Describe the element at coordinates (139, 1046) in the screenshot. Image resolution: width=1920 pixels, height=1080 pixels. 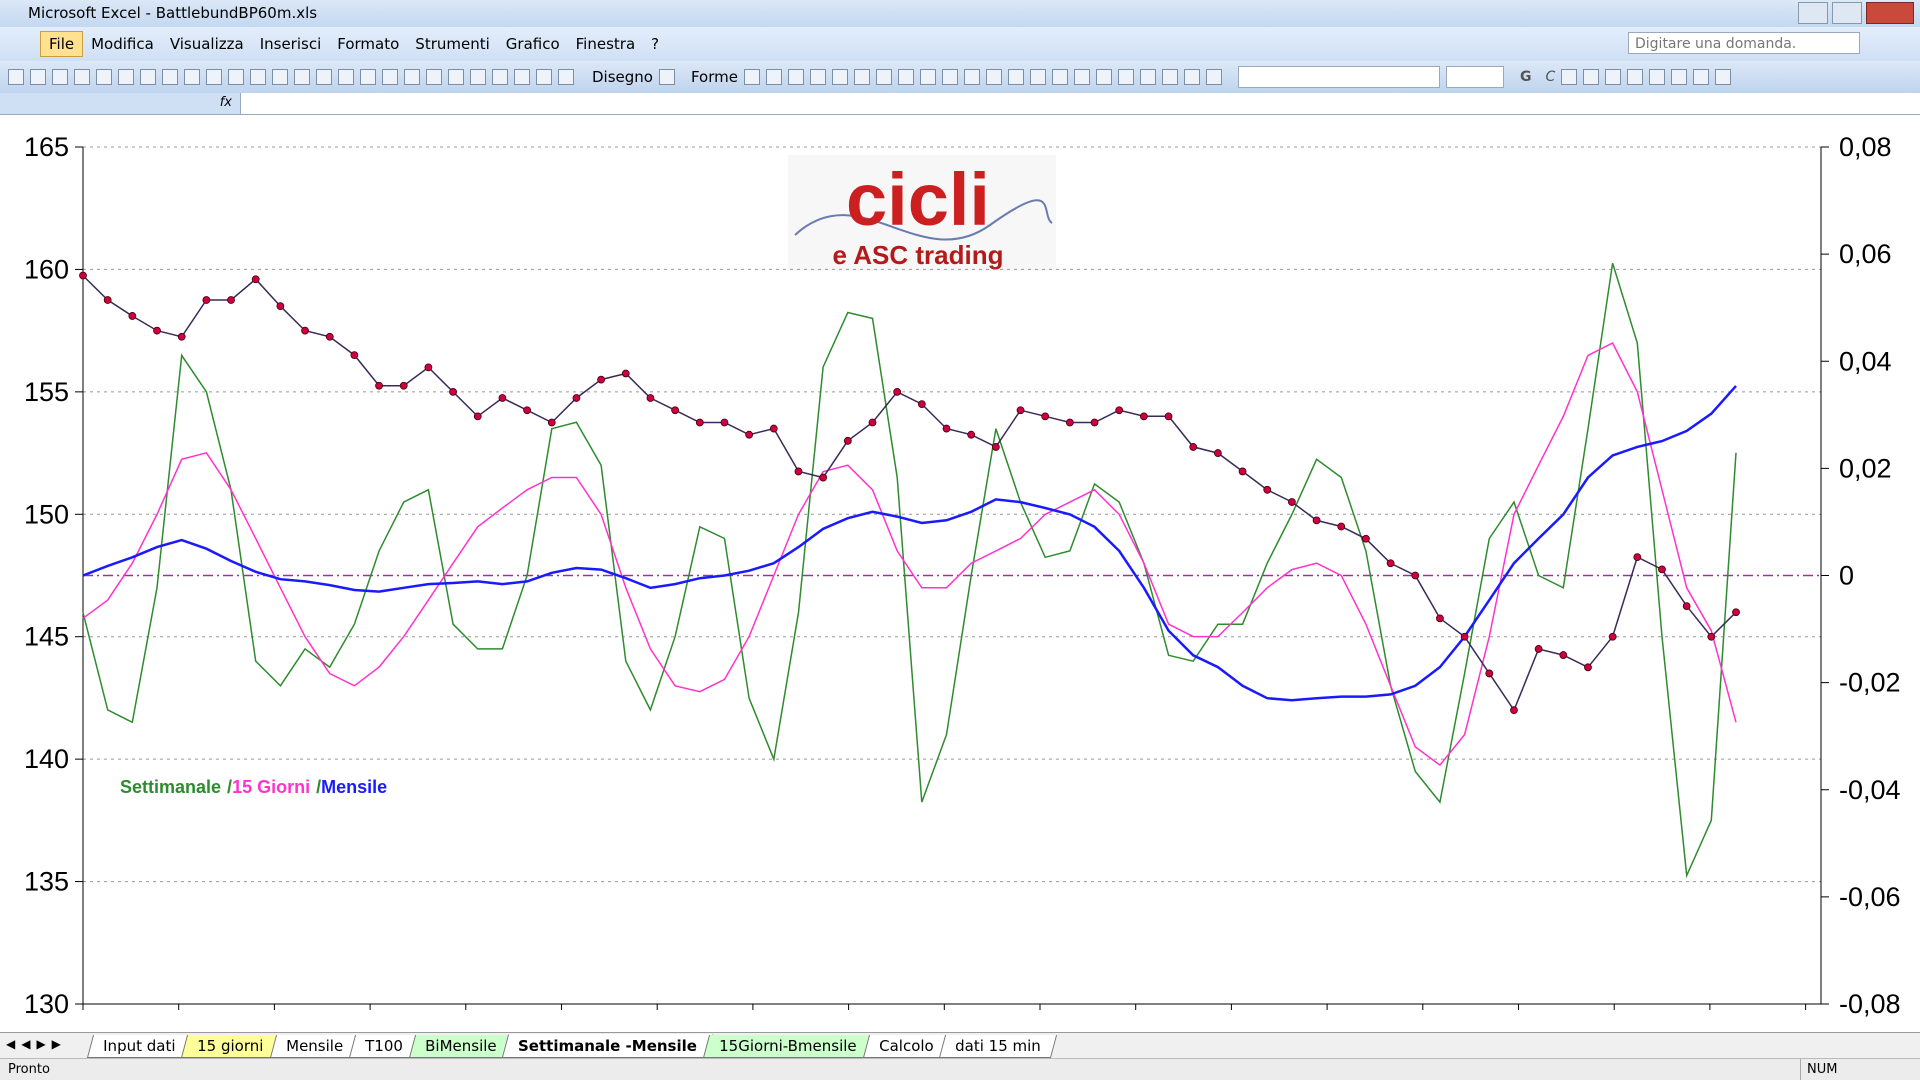
I see `sheet-tab: Input dati` at that location.